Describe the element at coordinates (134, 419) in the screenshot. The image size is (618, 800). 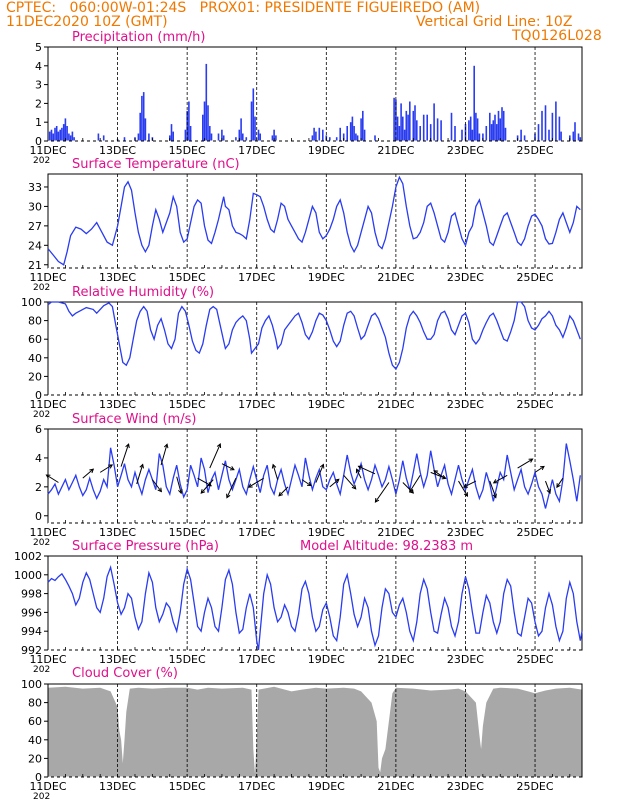
I see `wind-title: Surface Wind (m/s)` at that location.